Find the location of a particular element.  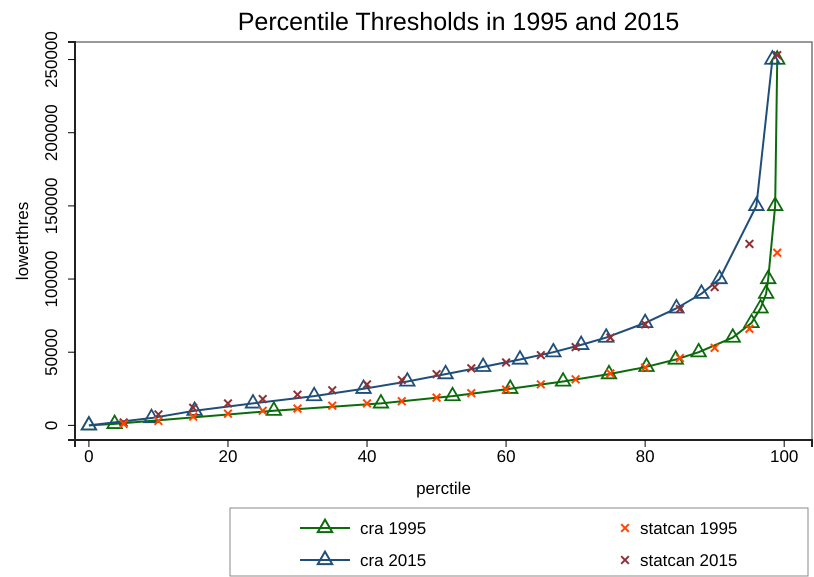

legend-label: cra 1995 is located at coordinates (393, 528).